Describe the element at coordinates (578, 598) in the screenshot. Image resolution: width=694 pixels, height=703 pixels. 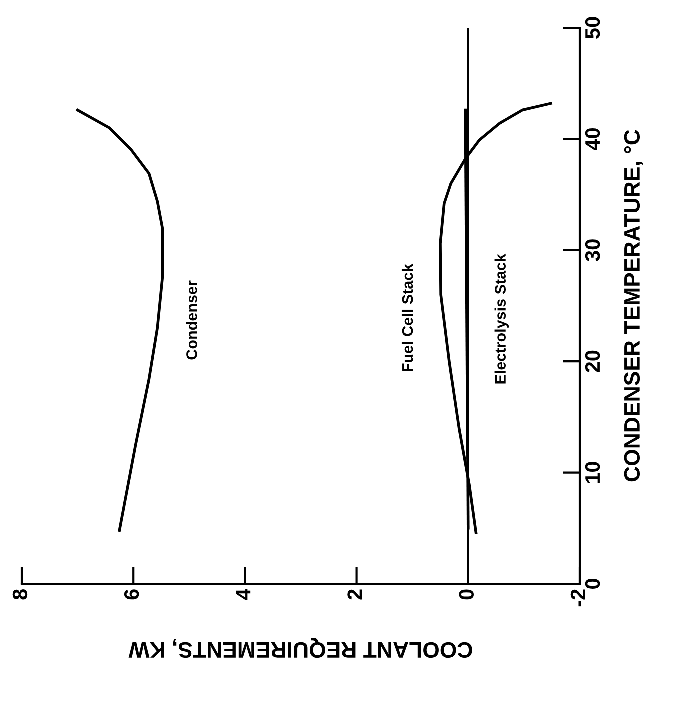
I see `x-tick-label: -2` at that location.